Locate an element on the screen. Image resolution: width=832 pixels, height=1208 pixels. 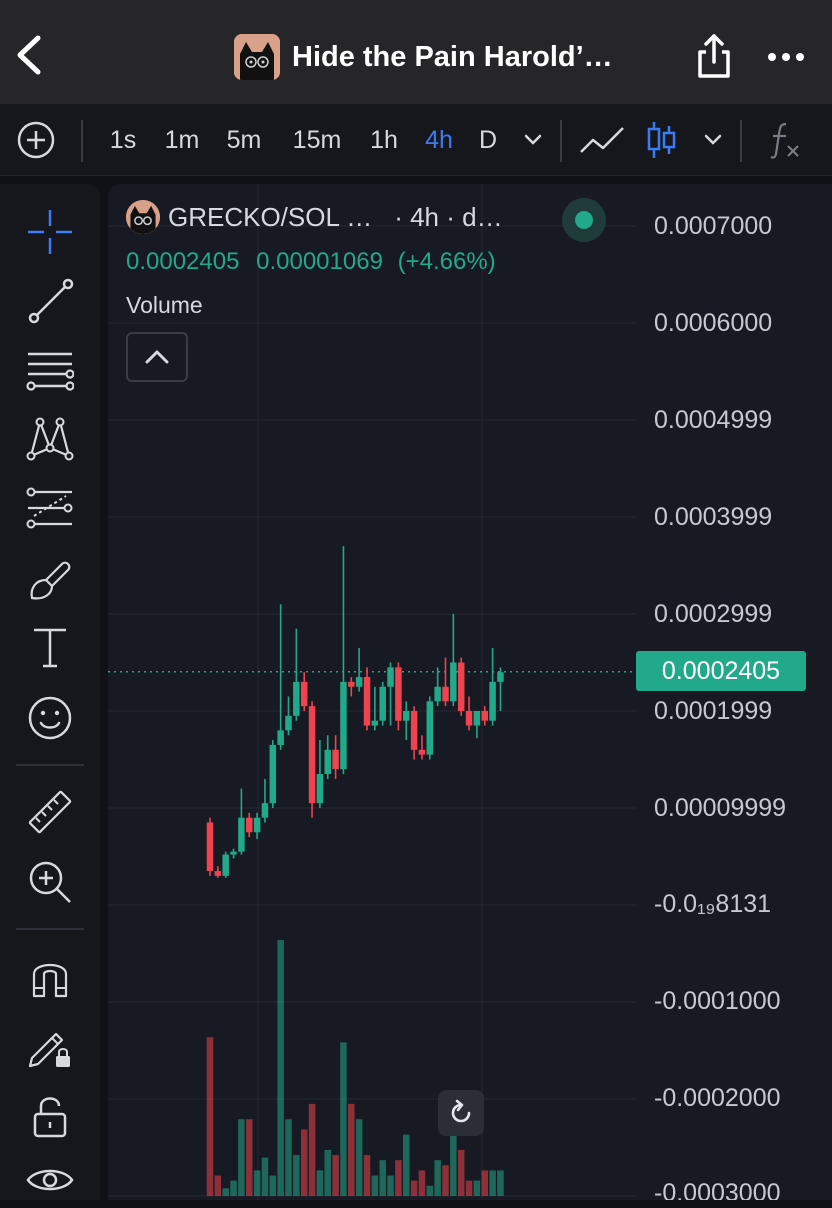
trend-line-tool-button is located at coordinates (50, 300).